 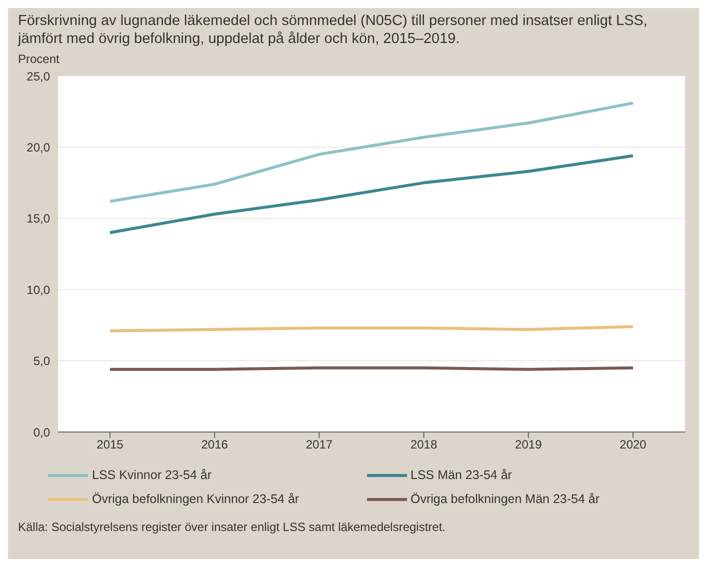 I want to click on text: Källa: Socialstyrelsens register över insater enligt LSS samt läkemedelsregistret., so click(x=232, y=526).